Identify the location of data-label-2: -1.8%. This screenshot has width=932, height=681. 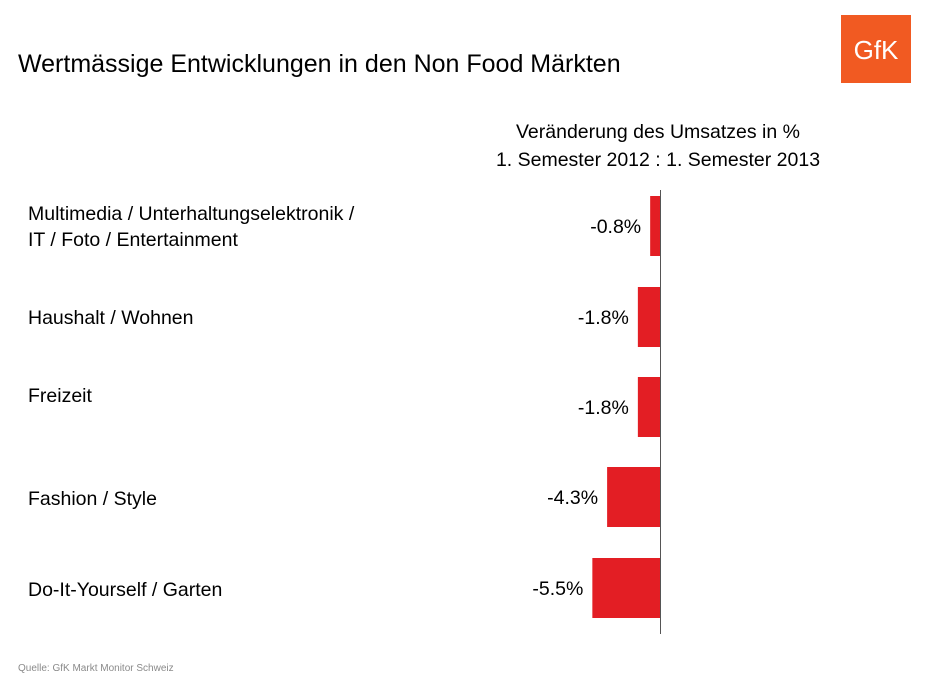
(603, 408).